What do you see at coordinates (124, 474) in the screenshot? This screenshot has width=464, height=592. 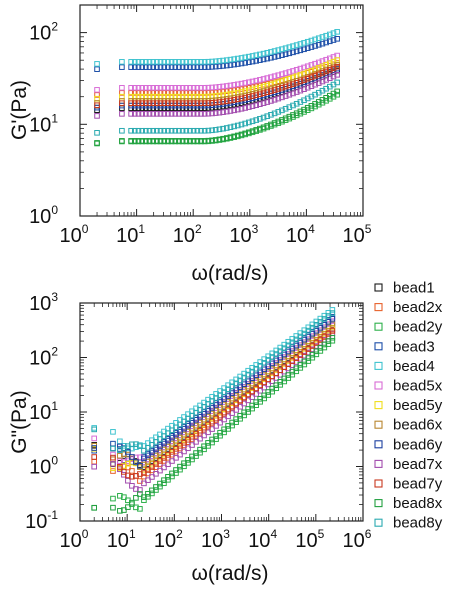 I see `gdoubleprime-point-bead7x` at bounding box center [124, 474].